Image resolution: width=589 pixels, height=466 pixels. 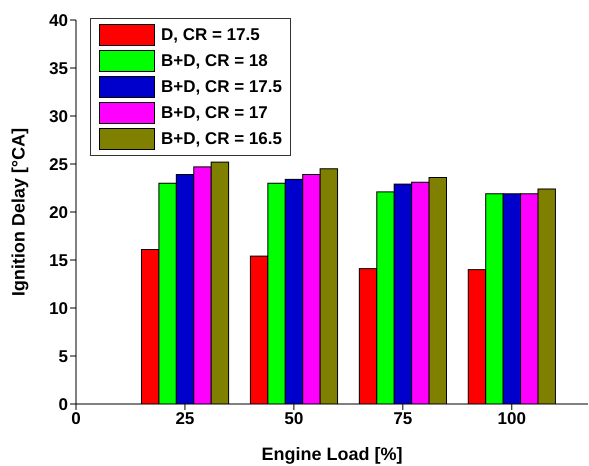 What do you see at coordinates (210, 35) in the screenshot?
I see `legend-label: D, CR = 17.5` at bounding box center [210, 35].